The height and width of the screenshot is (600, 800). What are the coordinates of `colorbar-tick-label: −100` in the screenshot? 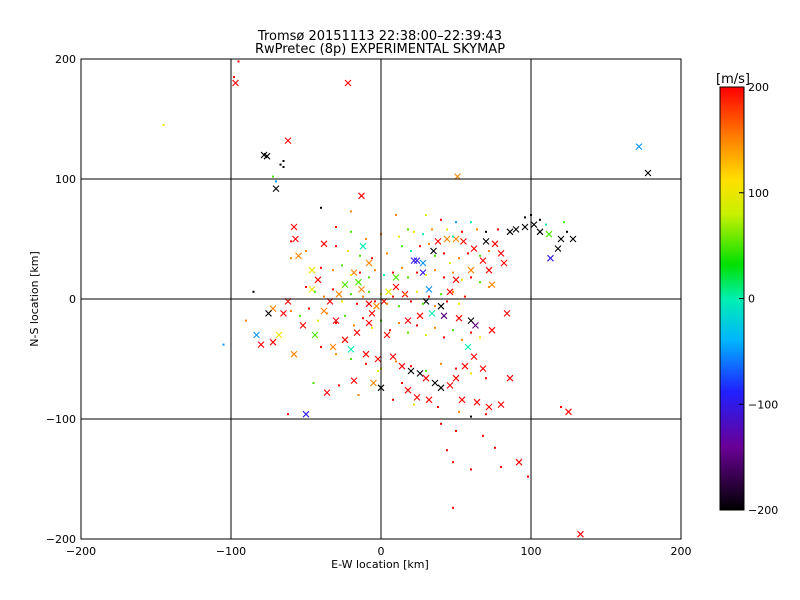 It's located at (763, 404).